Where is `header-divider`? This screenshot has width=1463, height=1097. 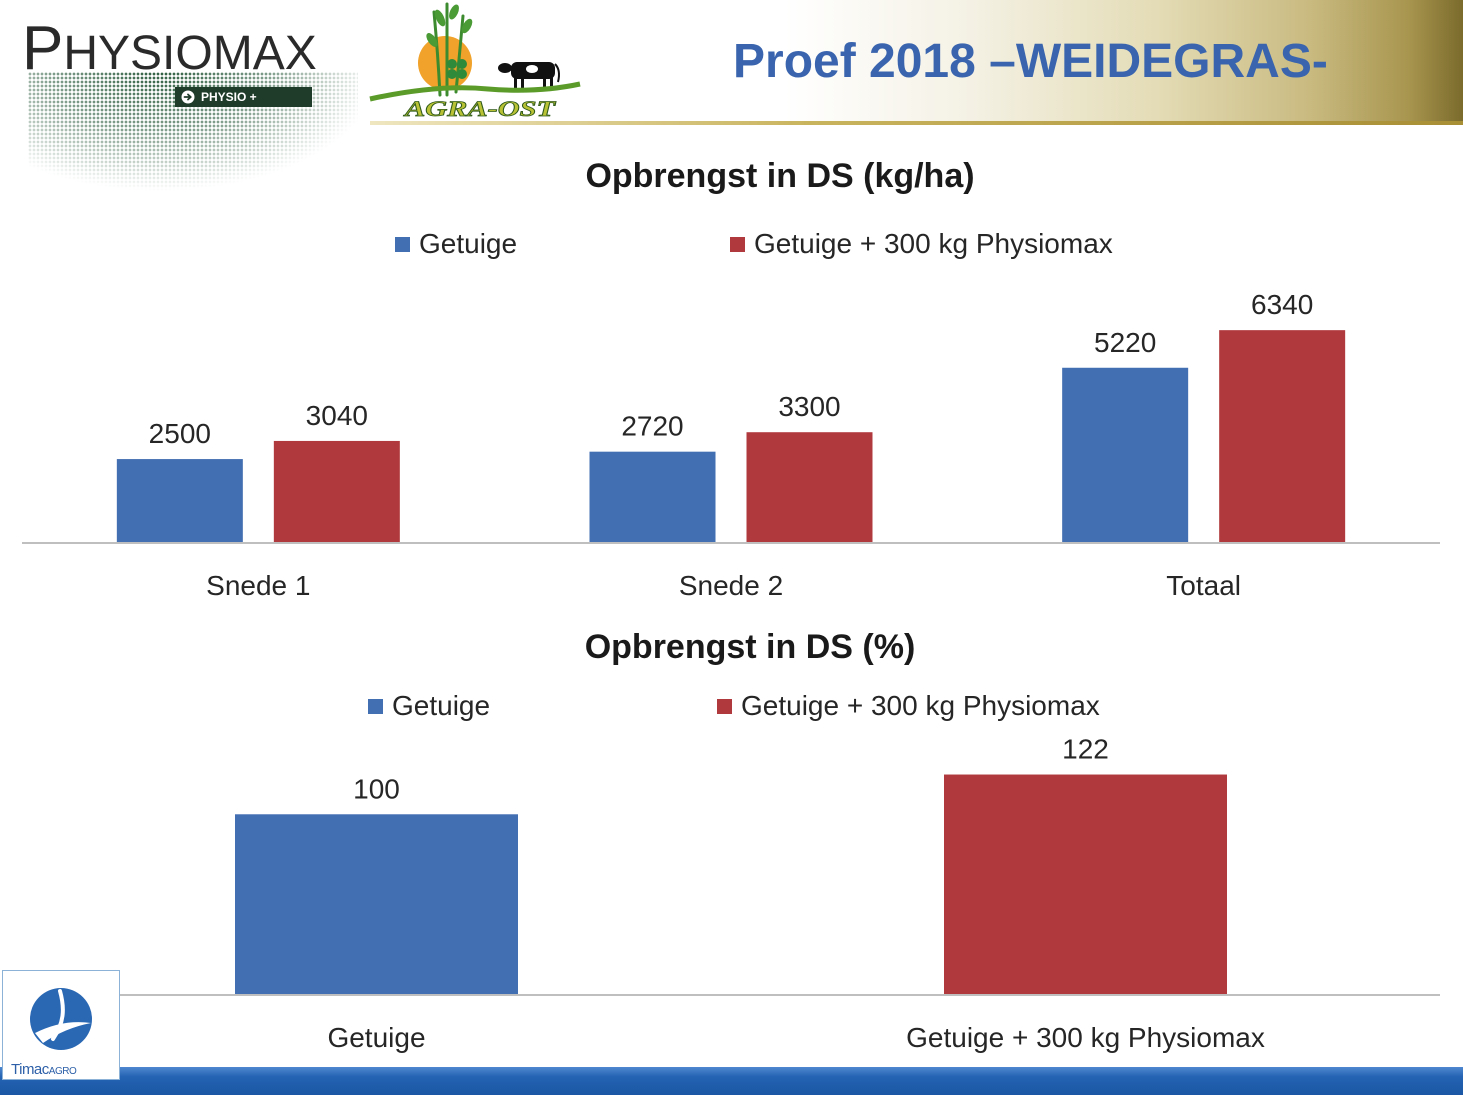
header-divider is located at coordinates (916, 123).